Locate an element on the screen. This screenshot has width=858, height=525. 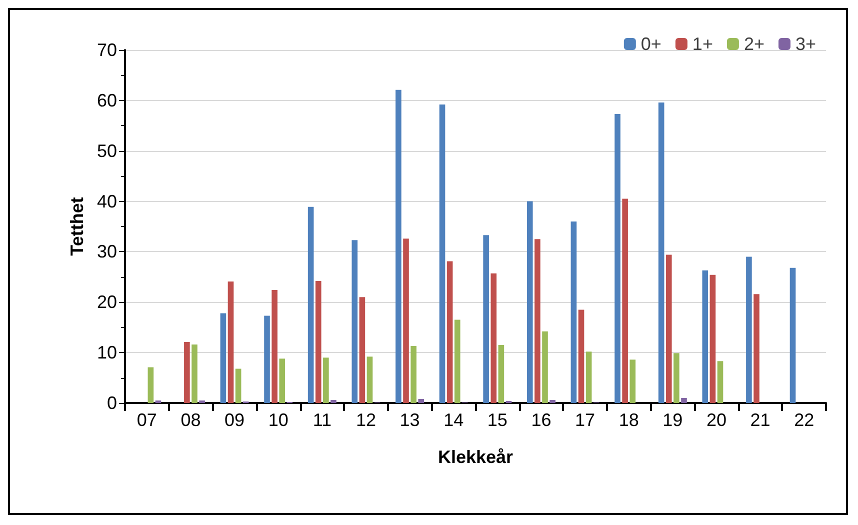
x-tick-label: 17 is located at coordinates (585, 420).